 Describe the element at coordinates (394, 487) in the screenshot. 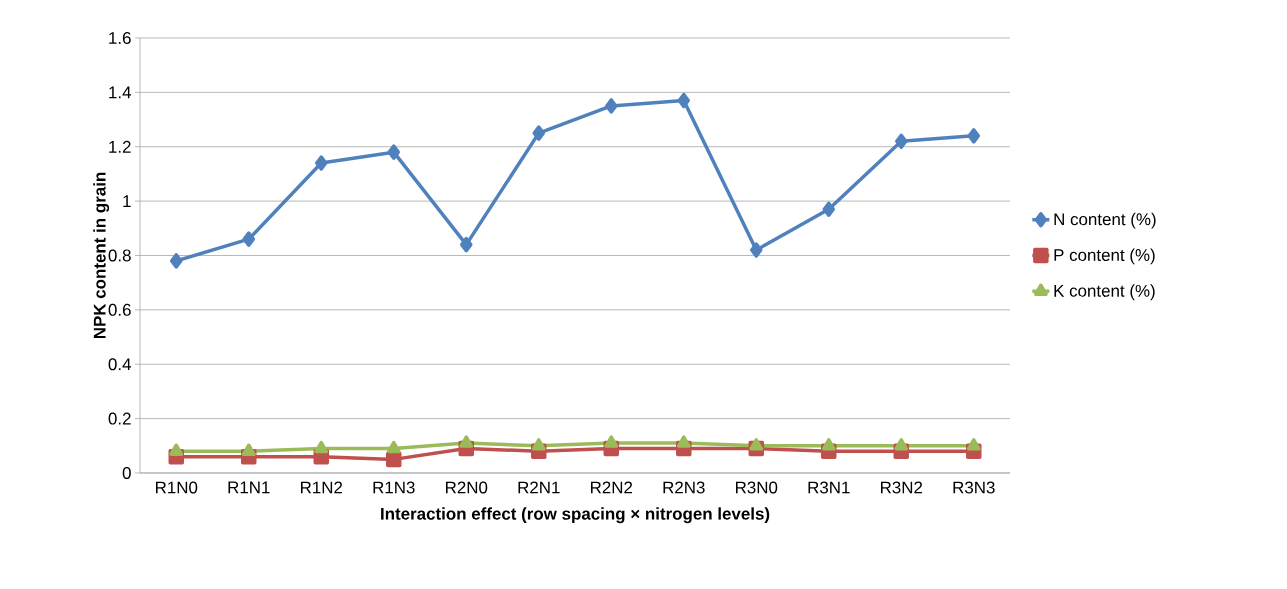

I see `x-tick-label: R1N3` at that location.